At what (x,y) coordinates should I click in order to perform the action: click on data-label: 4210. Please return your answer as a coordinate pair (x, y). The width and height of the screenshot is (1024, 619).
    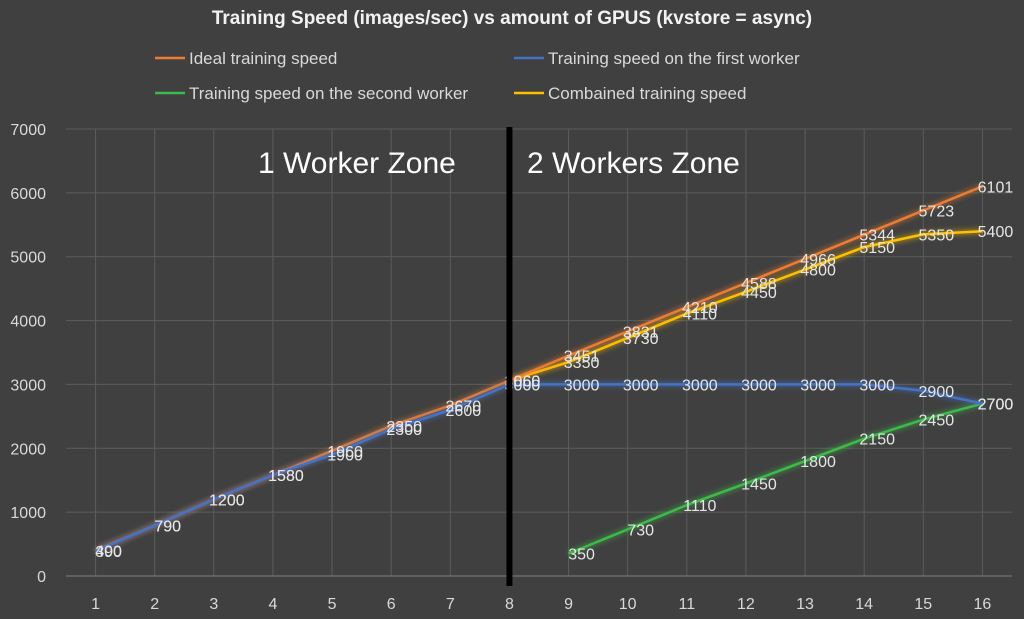
    Looking at the image, I should click on (700, 308).